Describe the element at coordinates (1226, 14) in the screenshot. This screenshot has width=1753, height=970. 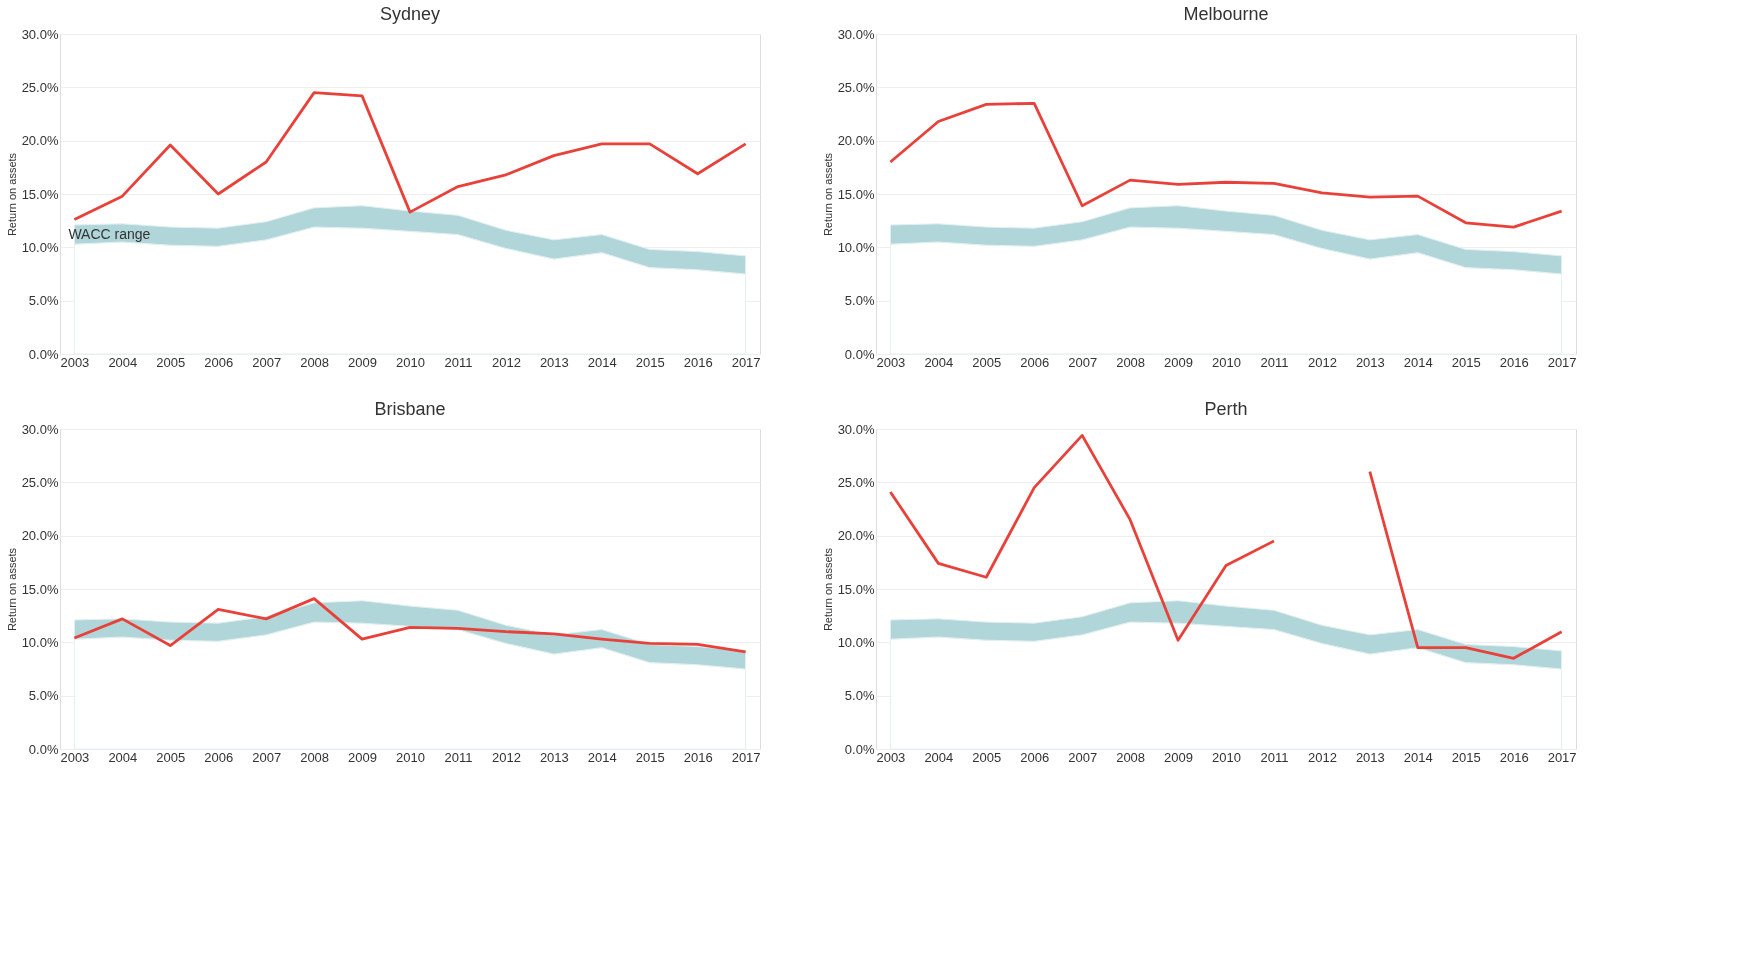
I see `chart-title: Melbourne` at that location.